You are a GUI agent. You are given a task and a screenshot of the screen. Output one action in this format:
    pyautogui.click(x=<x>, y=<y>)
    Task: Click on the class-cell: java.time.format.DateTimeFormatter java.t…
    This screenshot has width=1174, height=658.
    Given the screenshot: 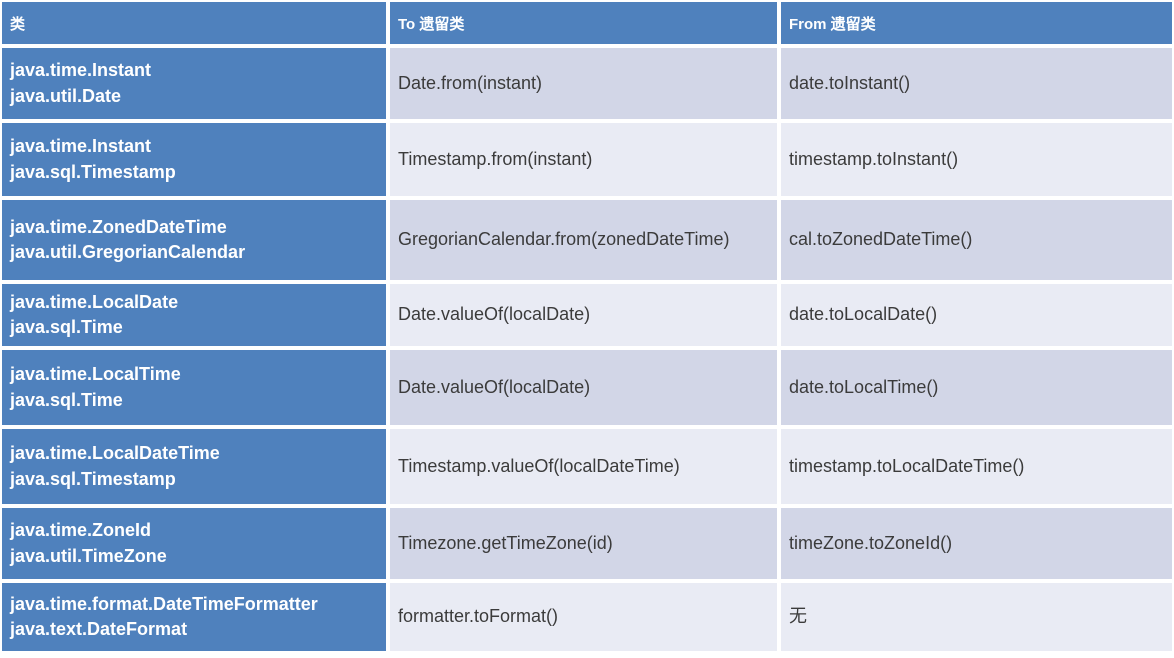 What is the action you would take?
    pyautogui.click(x=194, y=617)
    